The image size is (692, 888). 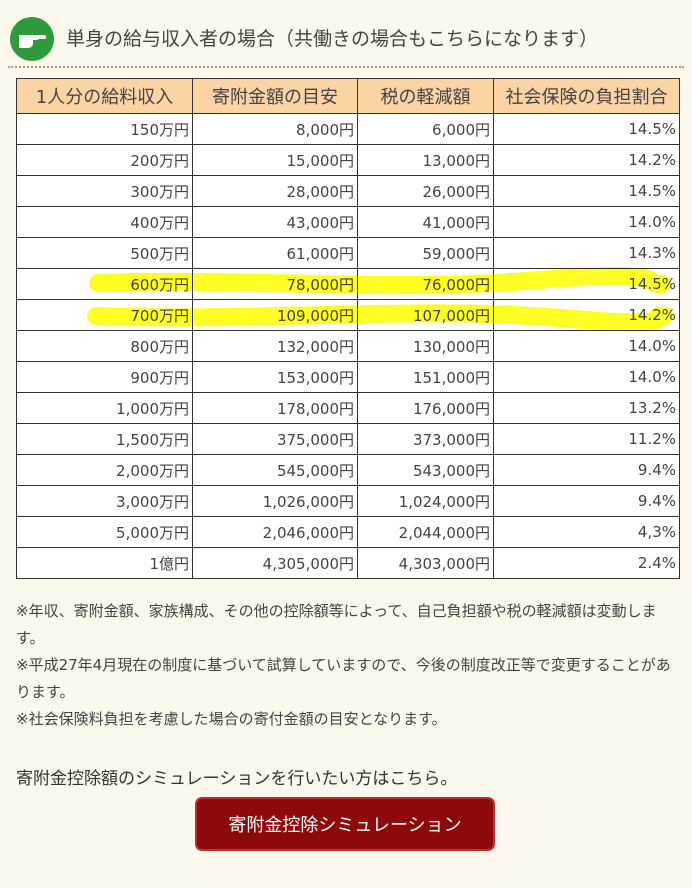 I want to click on table-cell: 76,000円, so click(x=425, y=284).